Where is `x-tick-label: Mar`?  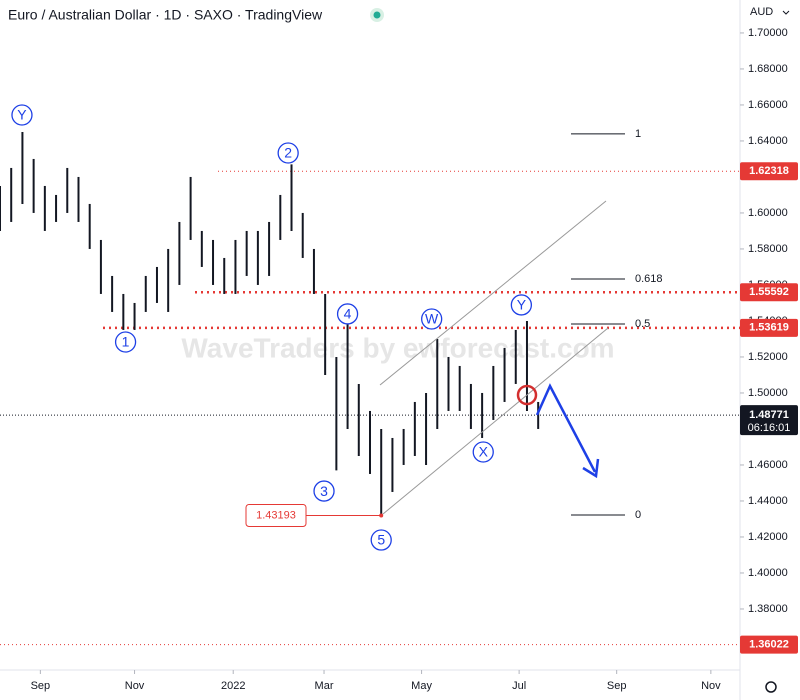
x-tick-label: Mar is located at coordinates (324, 686).